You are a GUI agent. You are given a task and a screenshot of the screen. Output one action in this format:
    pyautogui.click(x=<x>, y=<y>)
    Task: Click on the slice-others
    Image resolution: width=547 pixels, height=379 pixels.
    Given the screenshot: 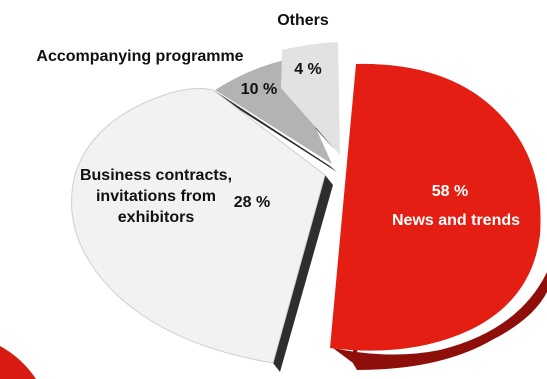 What is the action you would take?
    pyautogui.click(x=310, y=98)
    